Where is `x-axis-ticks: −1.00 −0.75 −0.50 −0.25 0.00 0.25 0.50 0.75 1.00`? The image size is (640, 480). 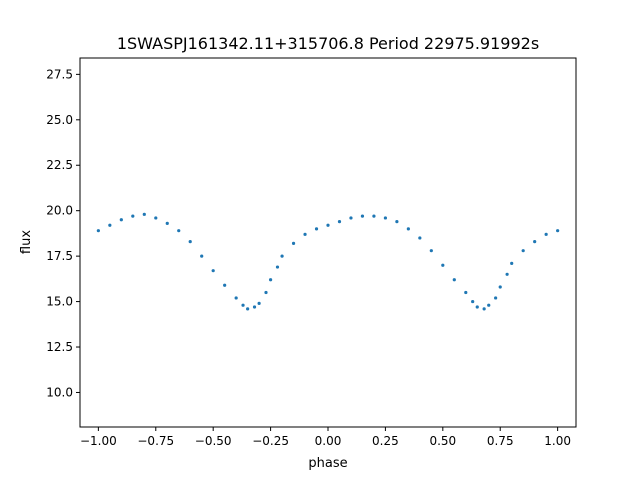 x-axis-ticks: −1.00 −0.75 −0.50 −0.25 0.00 0.25 0.50 0.75 1.00 is located at coordinates (325, 437).